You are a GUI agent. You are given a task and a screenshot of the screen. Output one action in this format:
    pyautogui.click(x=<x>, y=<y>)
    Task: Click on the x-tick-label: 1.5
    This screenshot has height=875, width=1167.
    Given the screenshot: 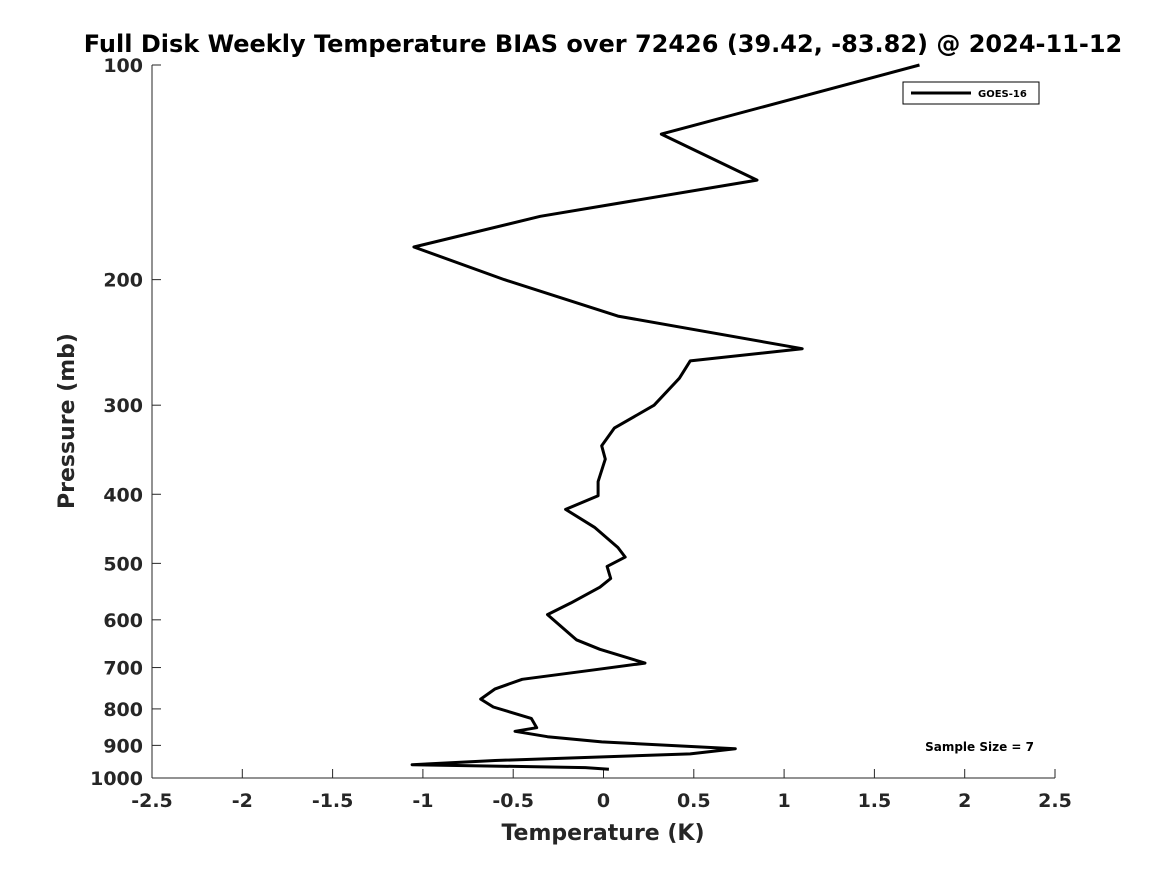 What is the action you would take?
    pyautogui.click(x=875, y=801)
    